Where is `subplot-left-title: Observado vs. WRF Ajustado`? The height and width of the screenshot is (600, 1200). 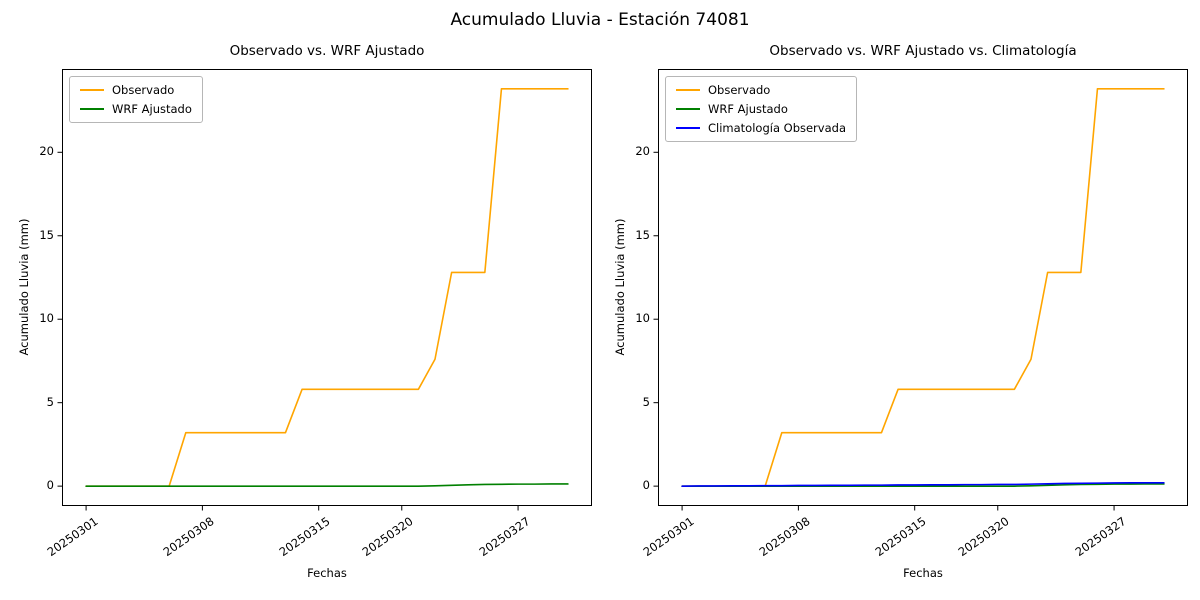 subplot-left-title: Observado vs. WRF Ajustado is located at coordinates (327, 51).